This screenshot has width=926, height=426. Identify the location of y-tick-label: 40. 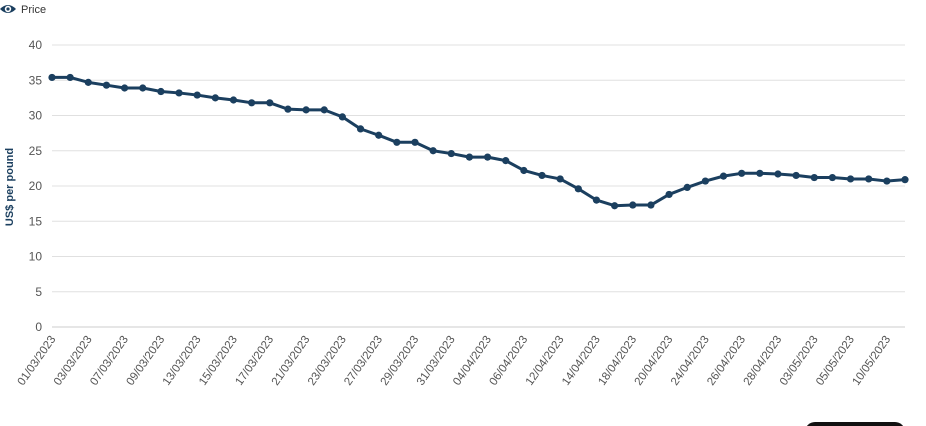
(36, 45).